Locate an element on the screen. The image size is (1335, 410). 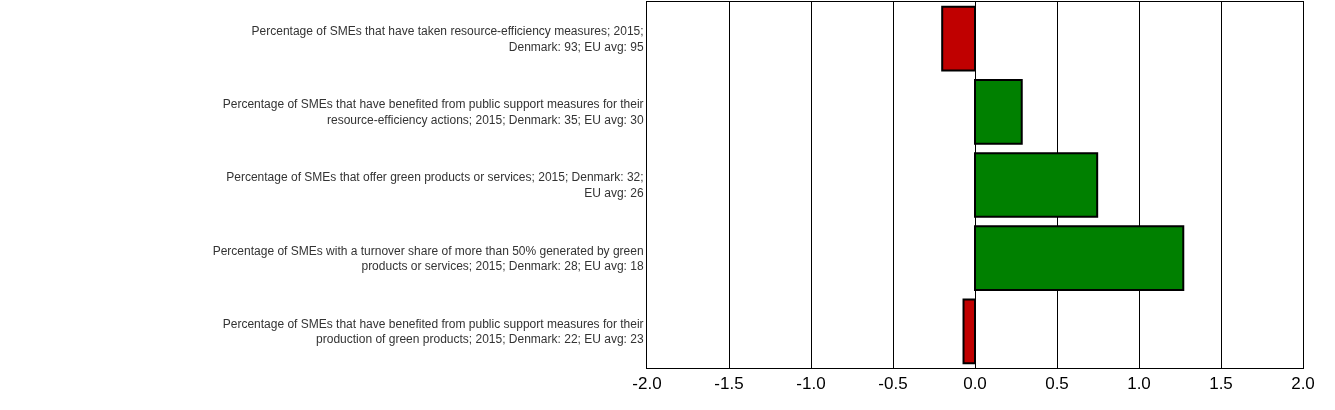
y-tick-label: Percentage of SMEs that have benefited from public support measures for their production of green products; 2015; Denmark: 22; EU avg: 23 is located at coordinates (433, 331).